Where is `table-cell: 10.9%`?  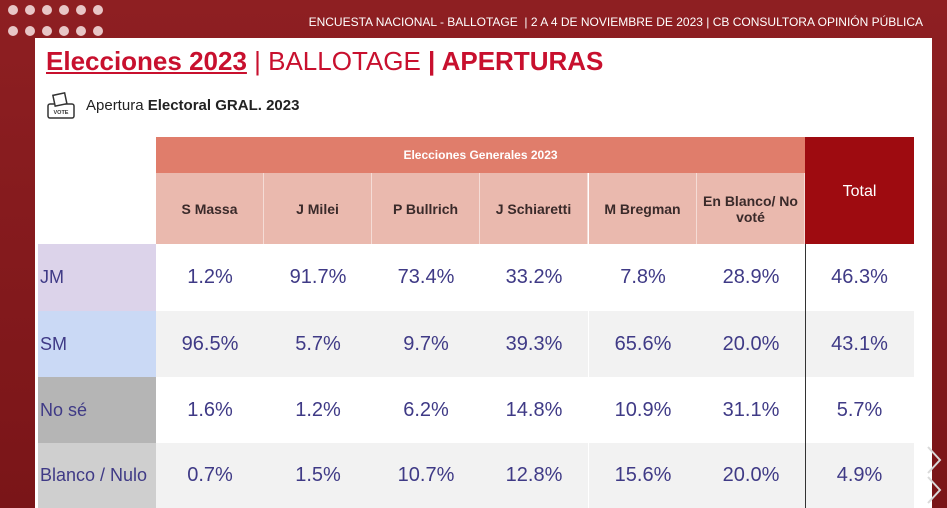 table-cell: 10.9% is located at coordinates (643, 410).